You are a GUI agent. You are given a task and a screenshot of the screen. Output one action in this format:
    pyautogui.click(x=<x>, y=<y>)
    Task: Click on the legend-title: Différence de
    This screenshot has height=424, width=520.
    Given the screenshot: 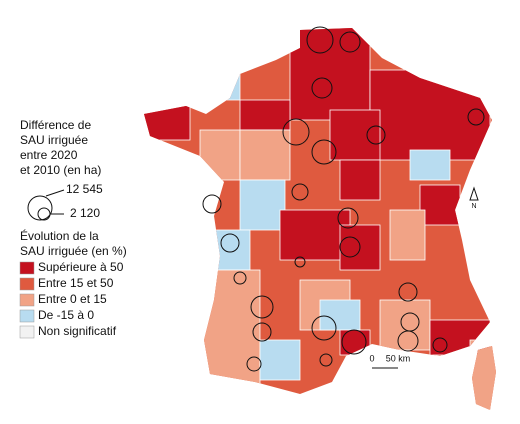 What is the action you would take?
    pyautogui.click(x=55, y=125)
    